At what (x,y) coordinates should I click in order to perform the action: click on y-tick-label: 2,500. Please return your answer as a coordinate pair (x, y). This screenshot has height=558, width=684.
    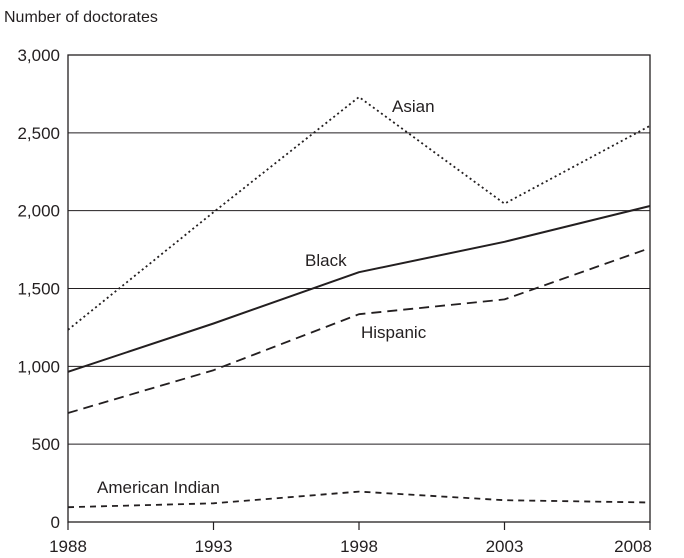
    Looking at the image, I should click on (38, 133).